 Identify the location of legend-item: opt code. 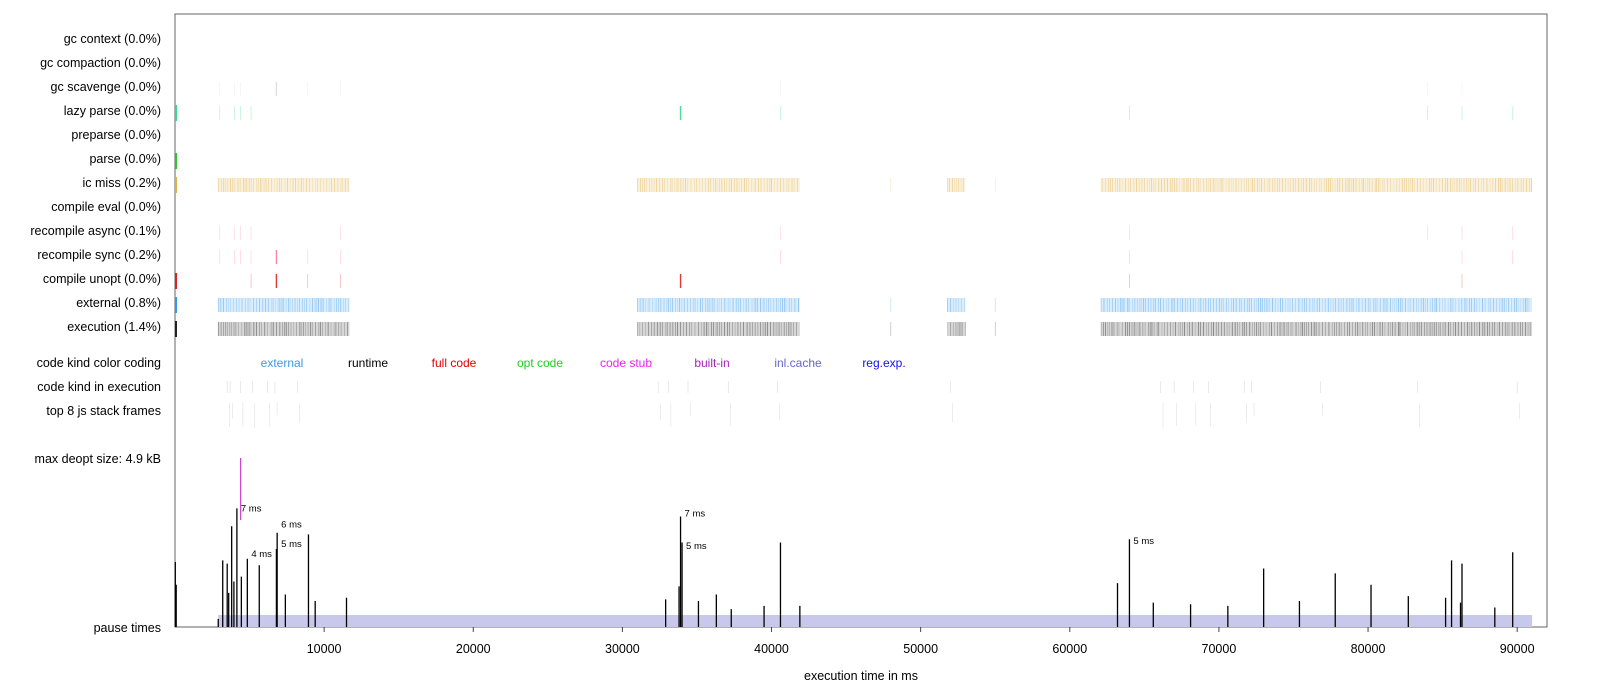
(540, 363).